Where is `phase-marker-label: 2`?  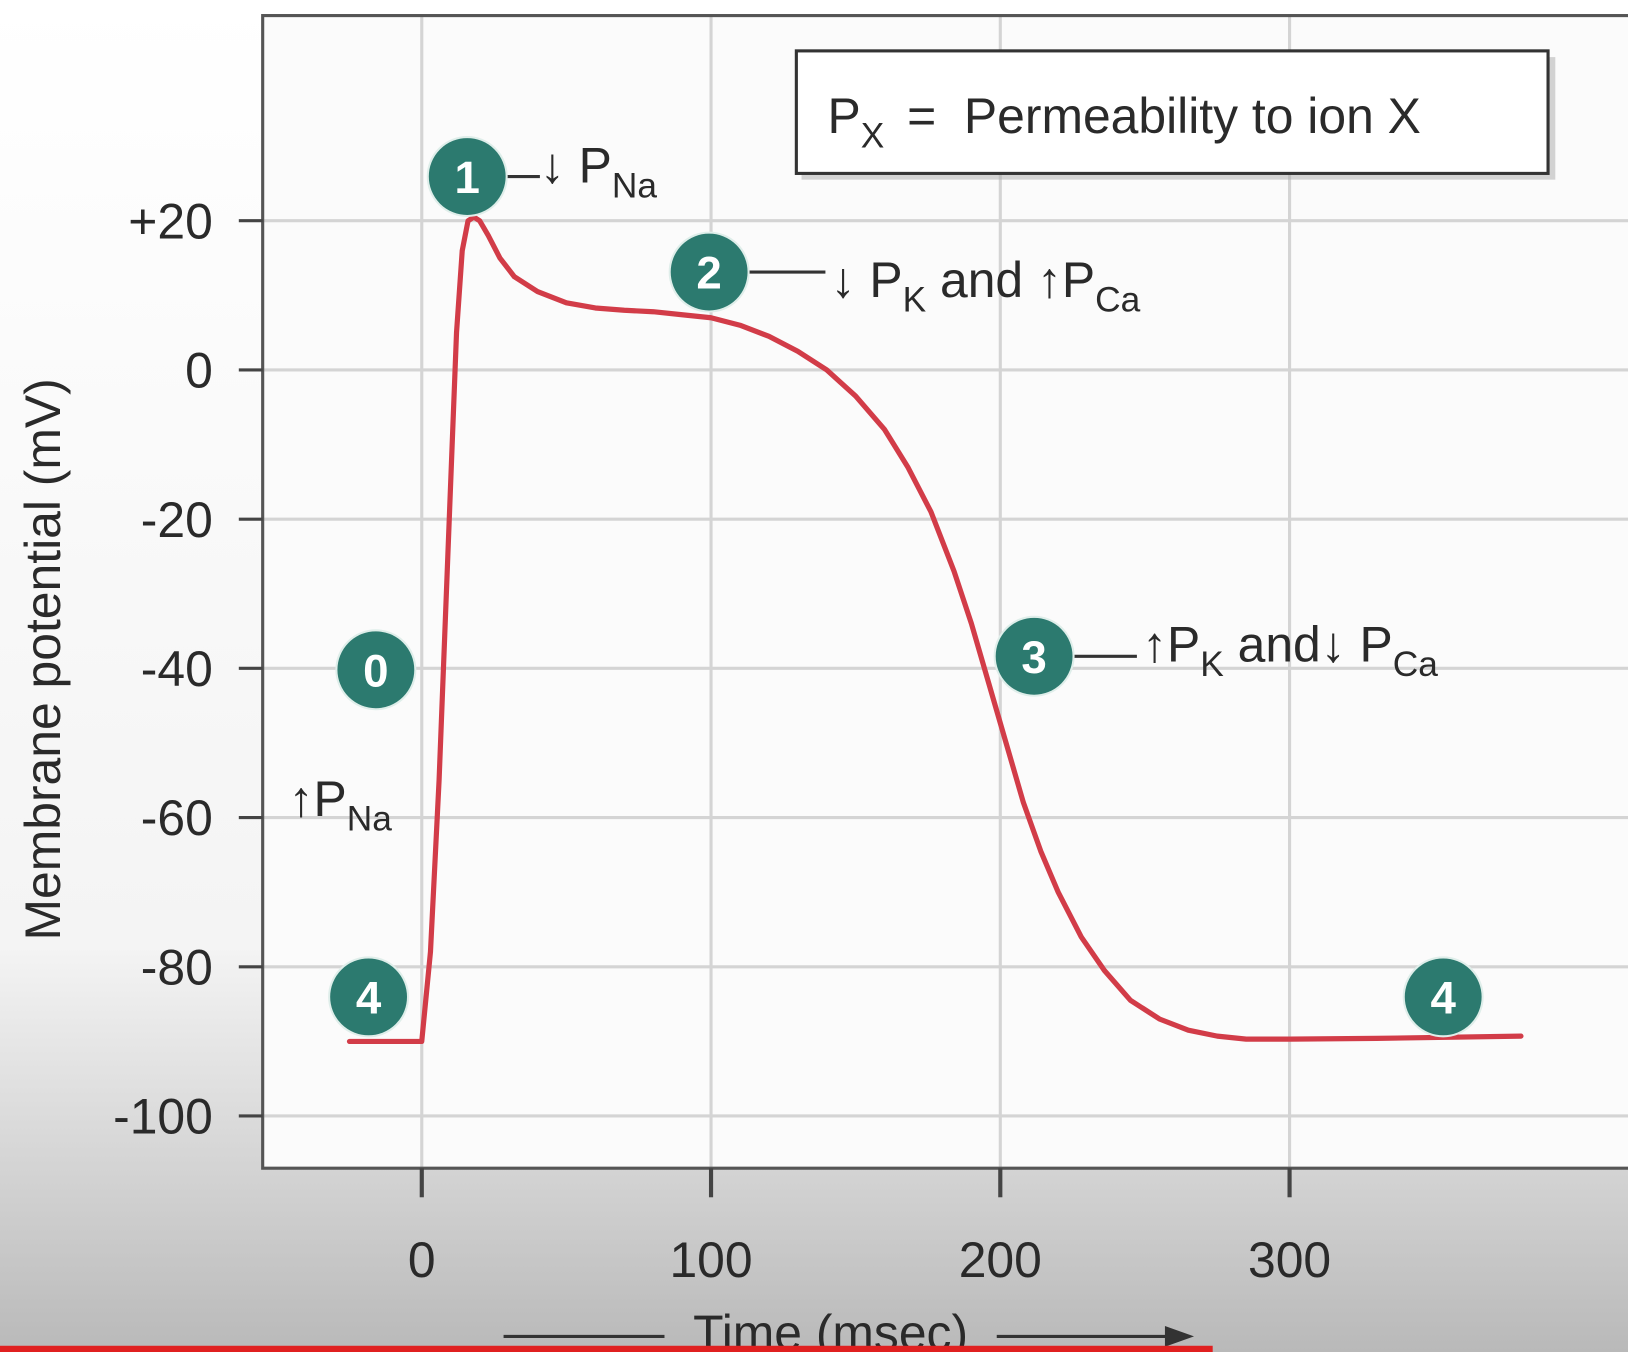 phase-marker-label: 2 is located at coordinates (708, 273).